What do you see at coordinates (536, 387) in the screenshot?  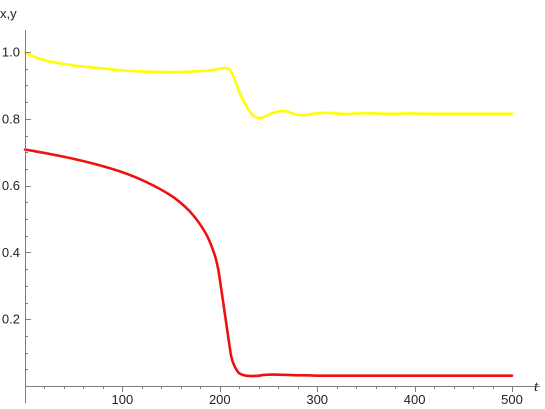 I see `x-axis-label: t` at bounding box center [536, 387].